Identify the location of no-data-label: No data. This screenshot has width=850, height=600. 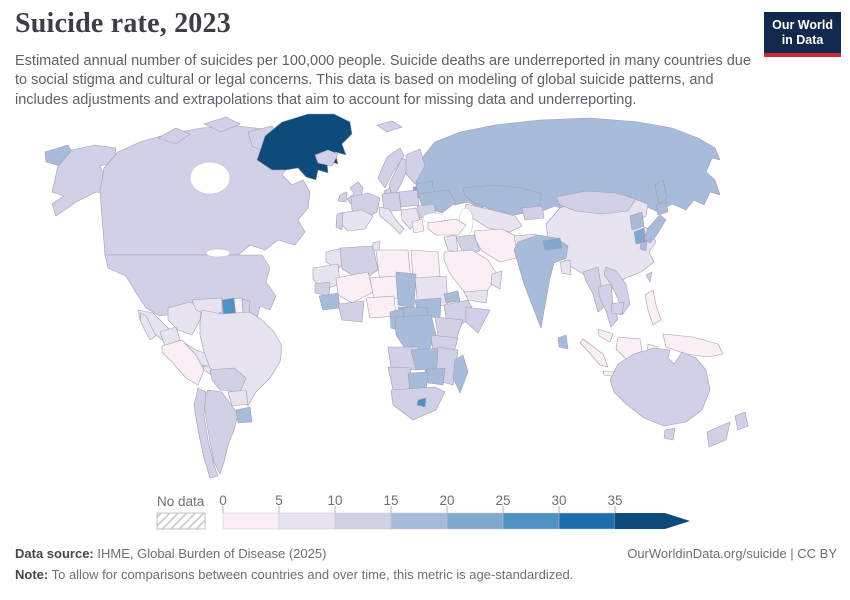
(181, 501).